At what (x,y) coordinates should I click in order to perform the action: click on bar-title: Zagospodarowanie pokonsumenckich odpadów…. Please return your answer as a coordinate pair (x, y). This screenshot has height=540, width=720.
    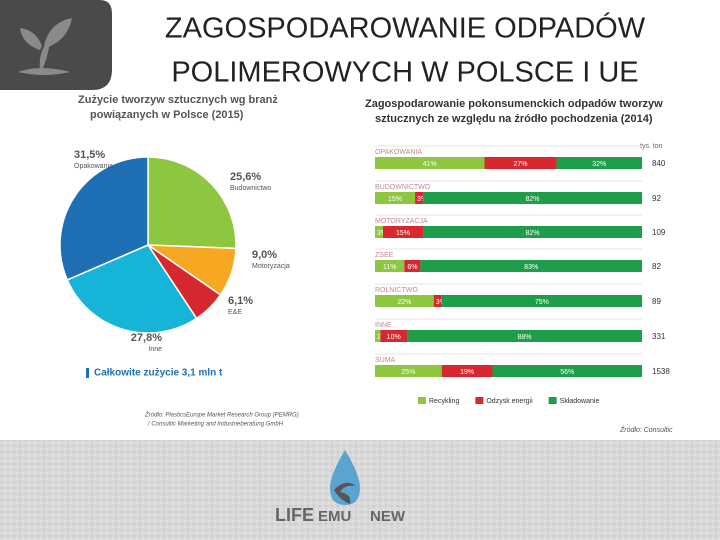
    Looking at the image, I should click on (514, 104).